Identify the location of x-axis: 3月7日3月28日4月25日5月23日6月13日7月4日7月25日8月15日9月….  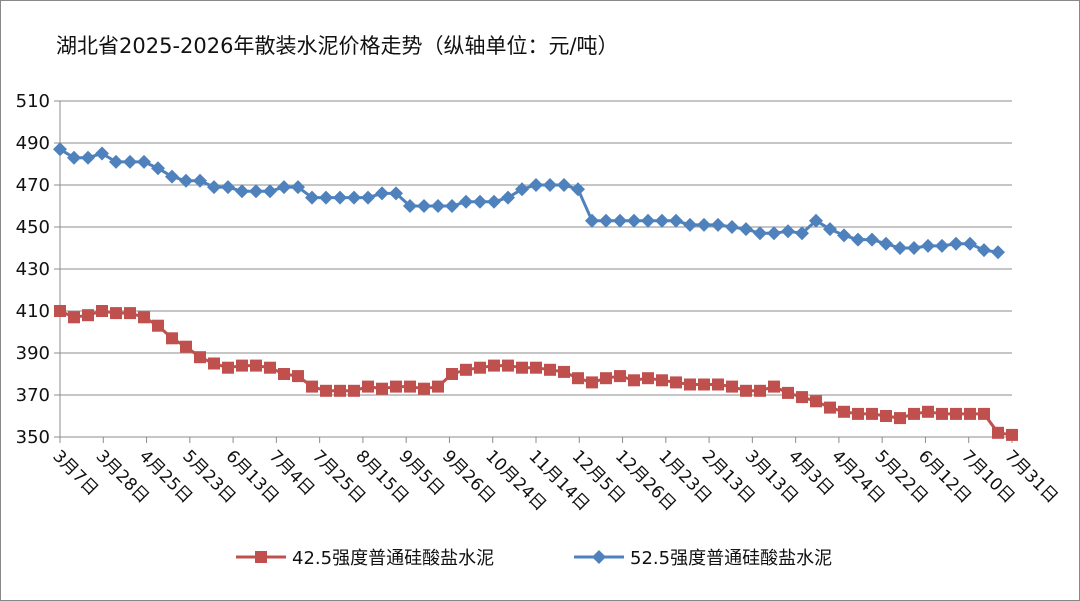
(555, 475).